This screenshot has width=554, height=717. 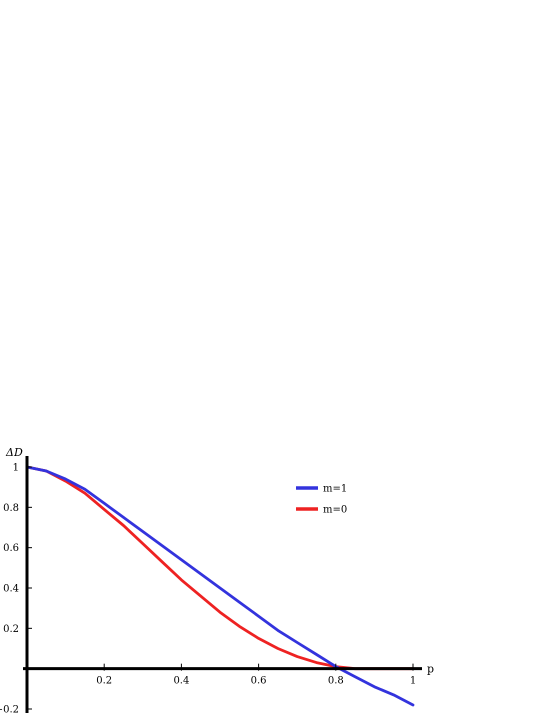 I want to click on x-tick-label: 0.4, so click(x=181, y=681).